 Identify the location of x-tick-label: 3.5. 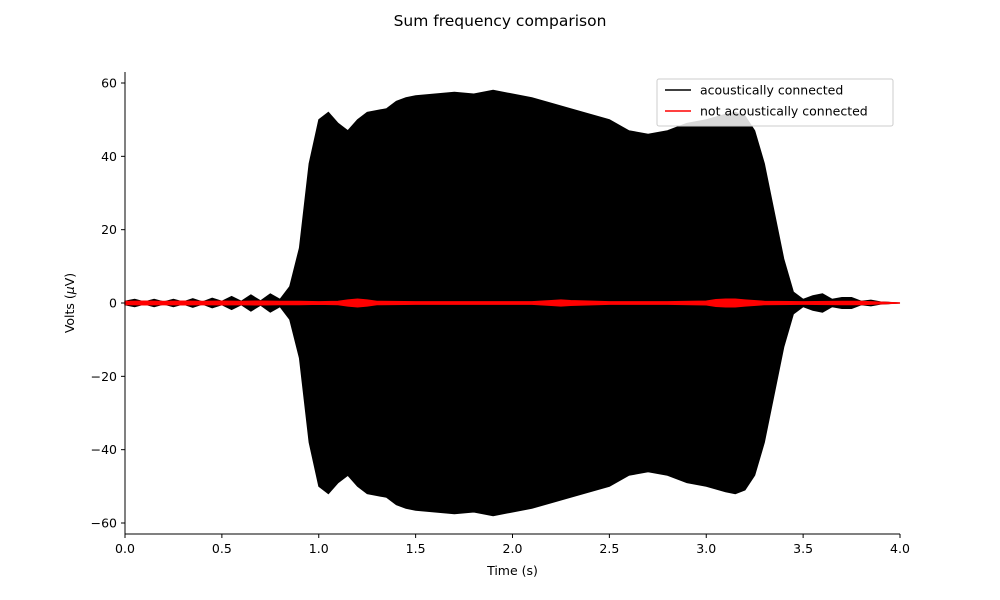
(803, 548).